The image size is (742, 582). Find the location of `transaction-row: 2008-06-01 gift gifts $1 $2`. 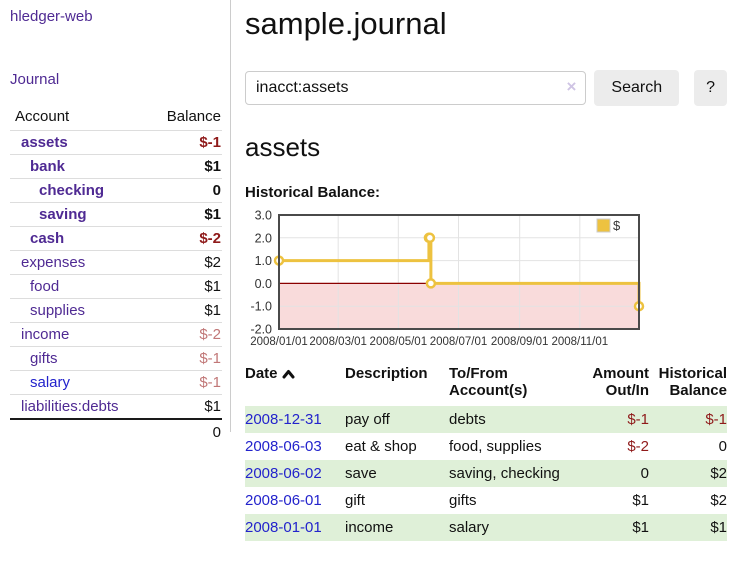

transaction-row: 2008-06-01 gift gifts $1 $2 is located at coordinates (486, 500).